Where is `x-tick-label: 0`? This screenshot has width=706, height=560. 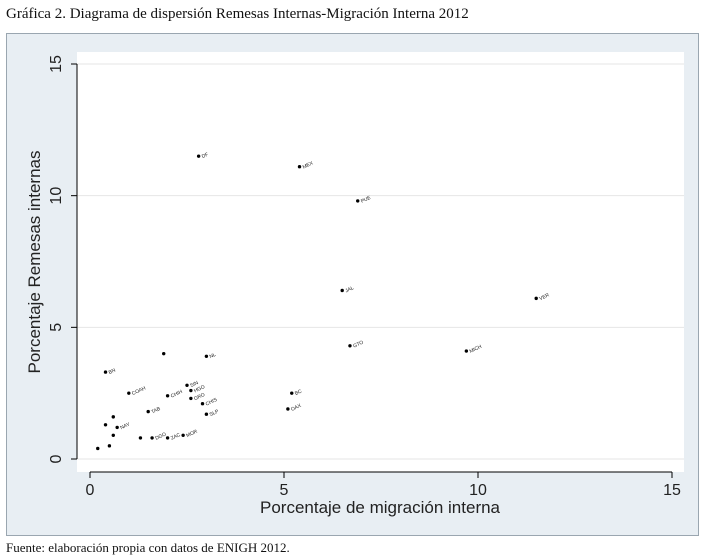 x-tick-label: 0 is located at coordinates (90, 490).